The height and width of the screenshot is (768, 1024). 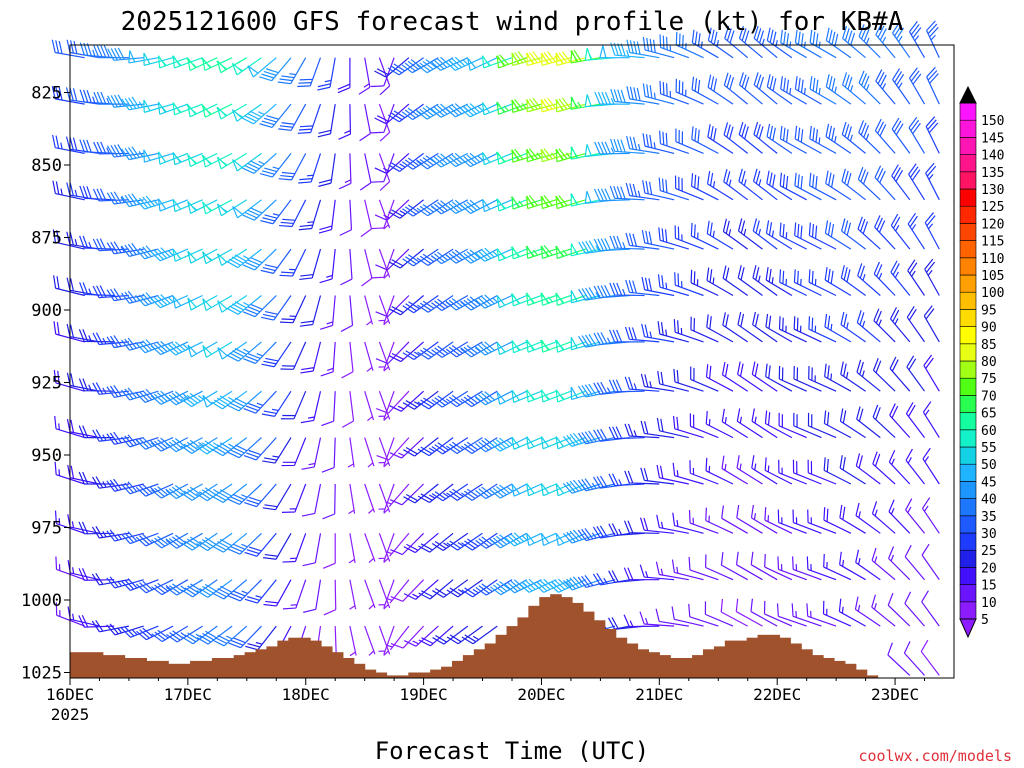 What do you see at coordinates (989, 328) in the screenshot?
I see `colorbar-label: 90` at bounding box center [989, 328].